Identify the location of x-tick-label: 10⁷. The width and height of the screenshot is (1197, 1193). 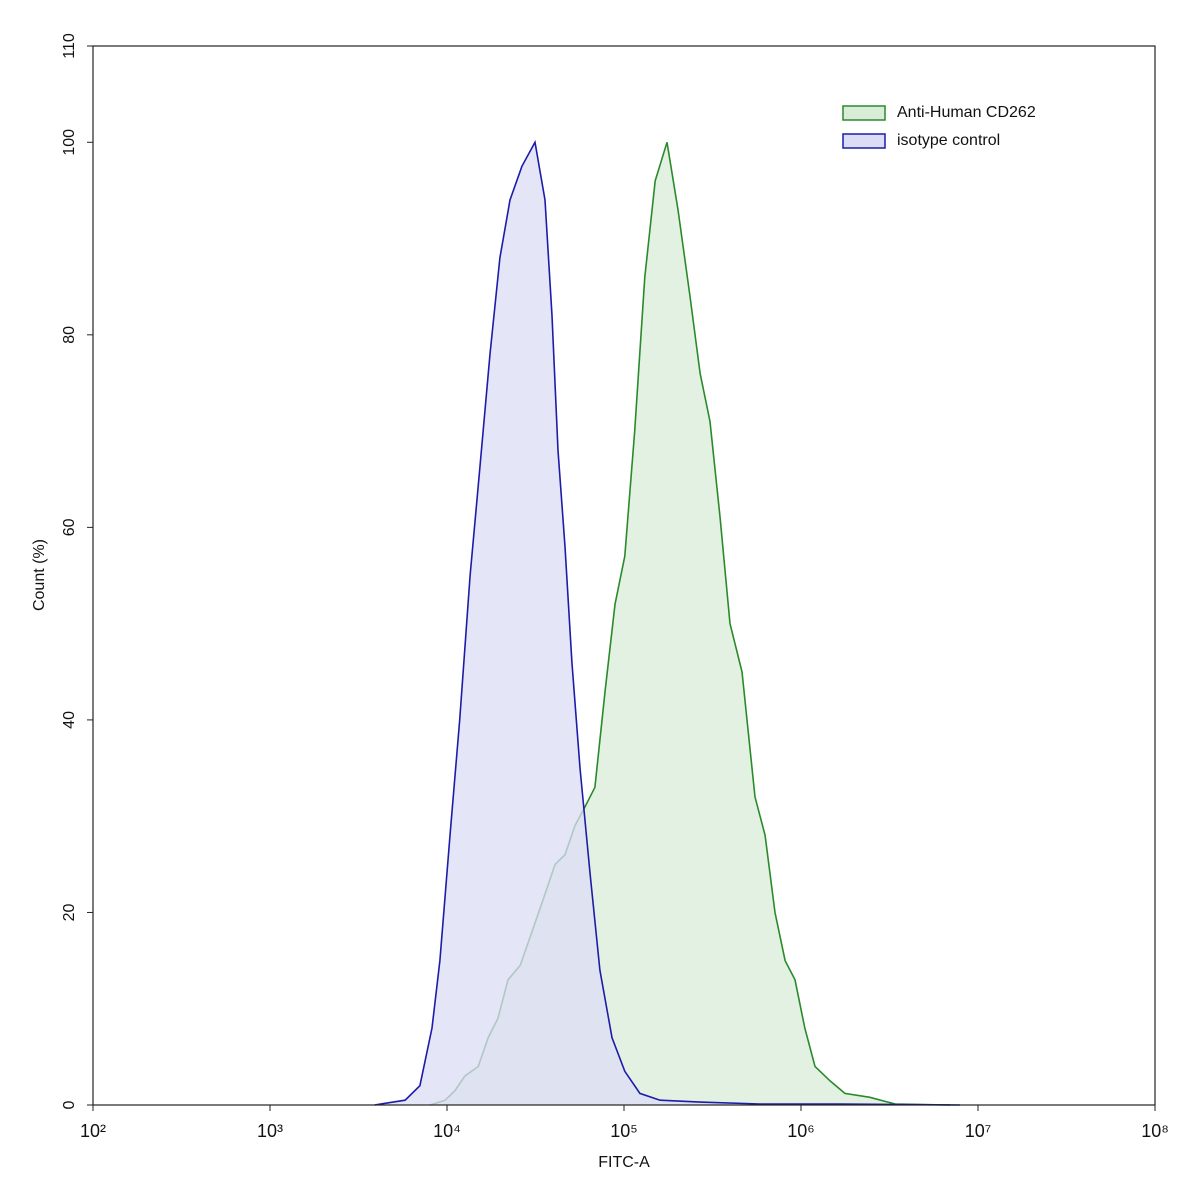
(978, 1131).